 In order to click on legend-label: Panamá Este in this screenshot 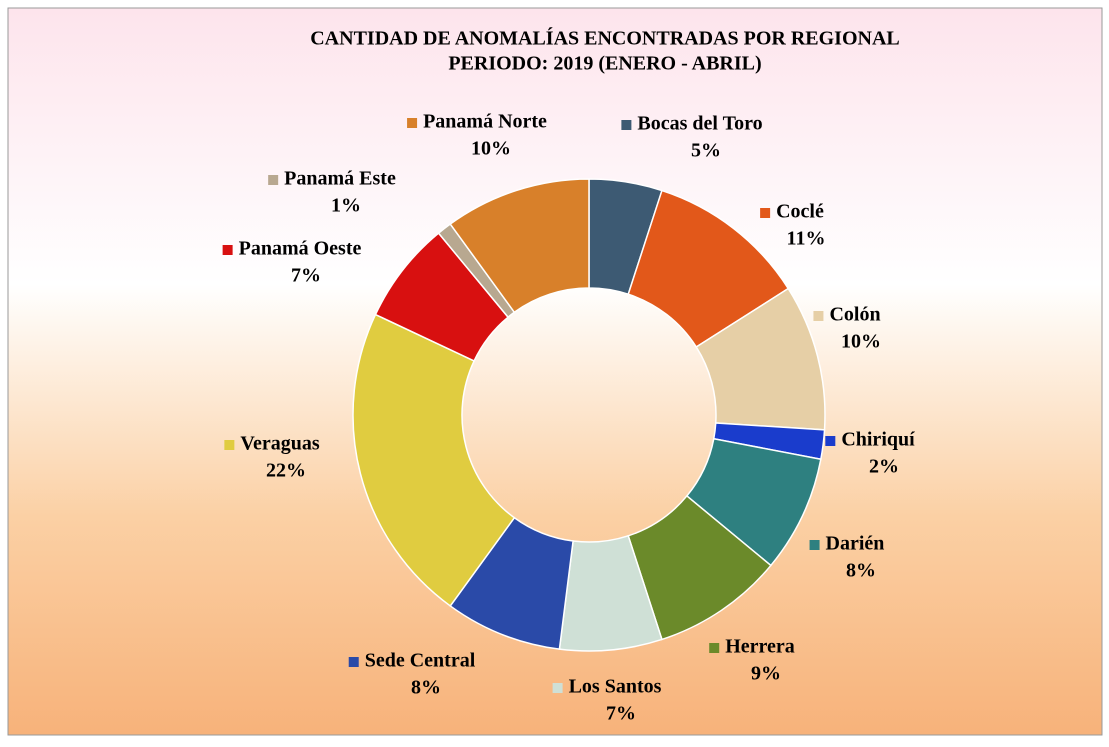, I will do `click(340, 179)`.